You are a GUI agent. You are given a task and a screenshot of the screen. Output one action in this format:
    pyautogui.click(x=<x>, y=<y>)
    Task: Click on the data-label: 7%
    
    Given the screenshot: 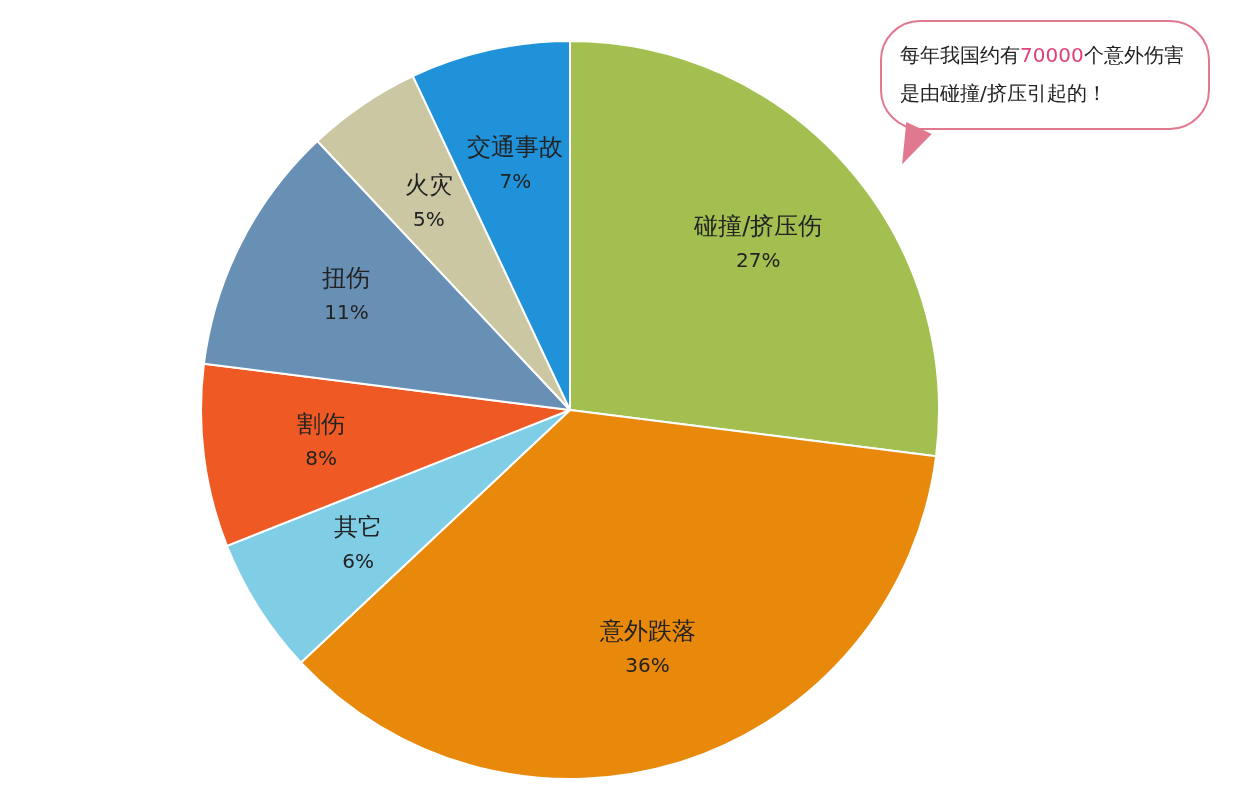 What is the action you would take?
    pyautogui.click(x=515, y=181)
    